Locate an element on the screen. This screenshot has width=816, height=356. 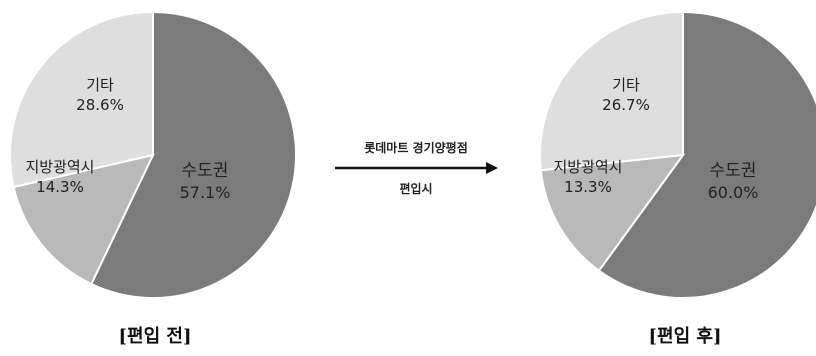
transition-top-label: 롯데마트 경기양평점 is located at coordinates (416, 147).